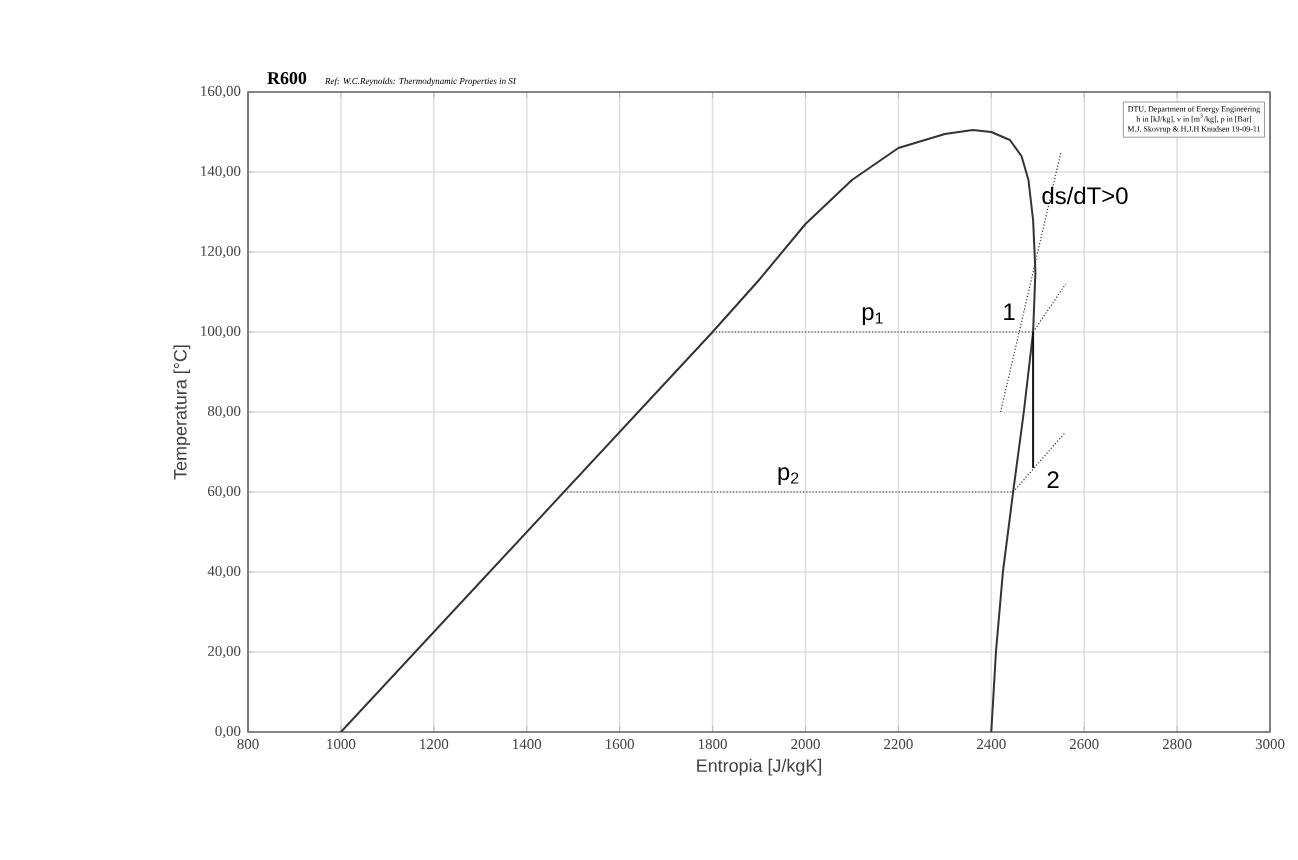 The height and width of the screenshot is (860, 1298). Describe the element at coordinates (1053, 479) in the screenshot. I see `annotation: 2` at that location.